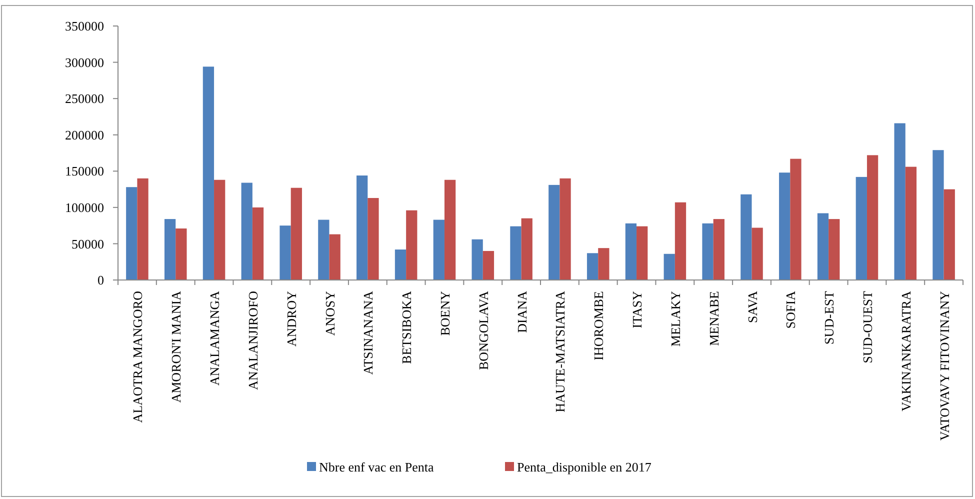 The height and width of the screenshot is (499, 975). What do you see at coordinates (84, 98) in the screenshot?
I see `y-tick-label: 250000` at bounding box center [84, 98].